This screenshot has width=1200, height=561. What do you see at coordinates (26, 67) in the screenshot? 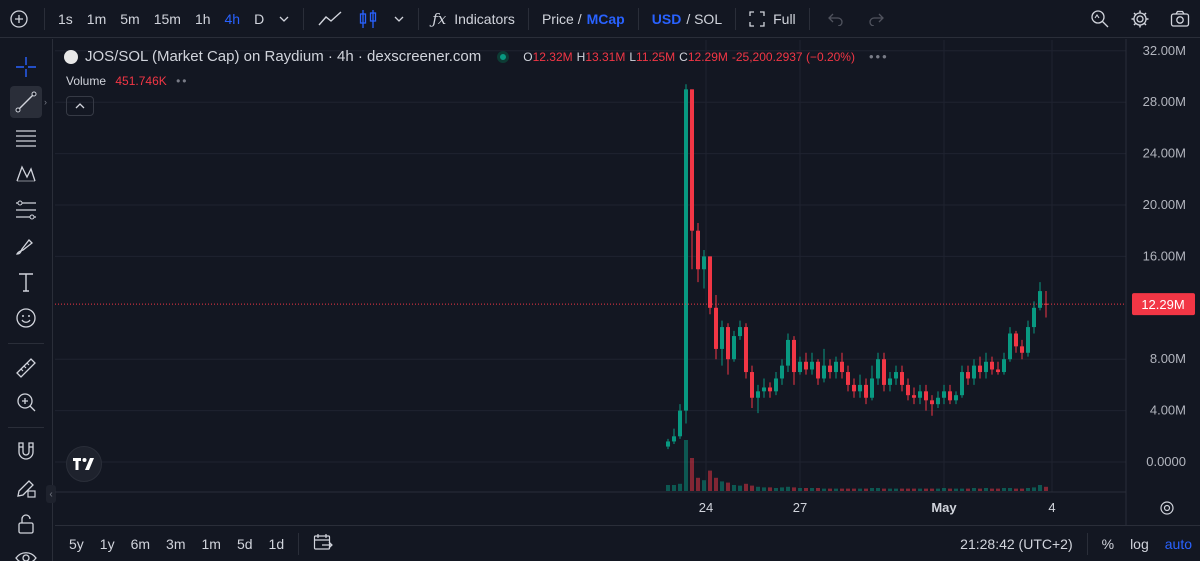
I see `crosshair-tool` at bounding box center [26, 67].